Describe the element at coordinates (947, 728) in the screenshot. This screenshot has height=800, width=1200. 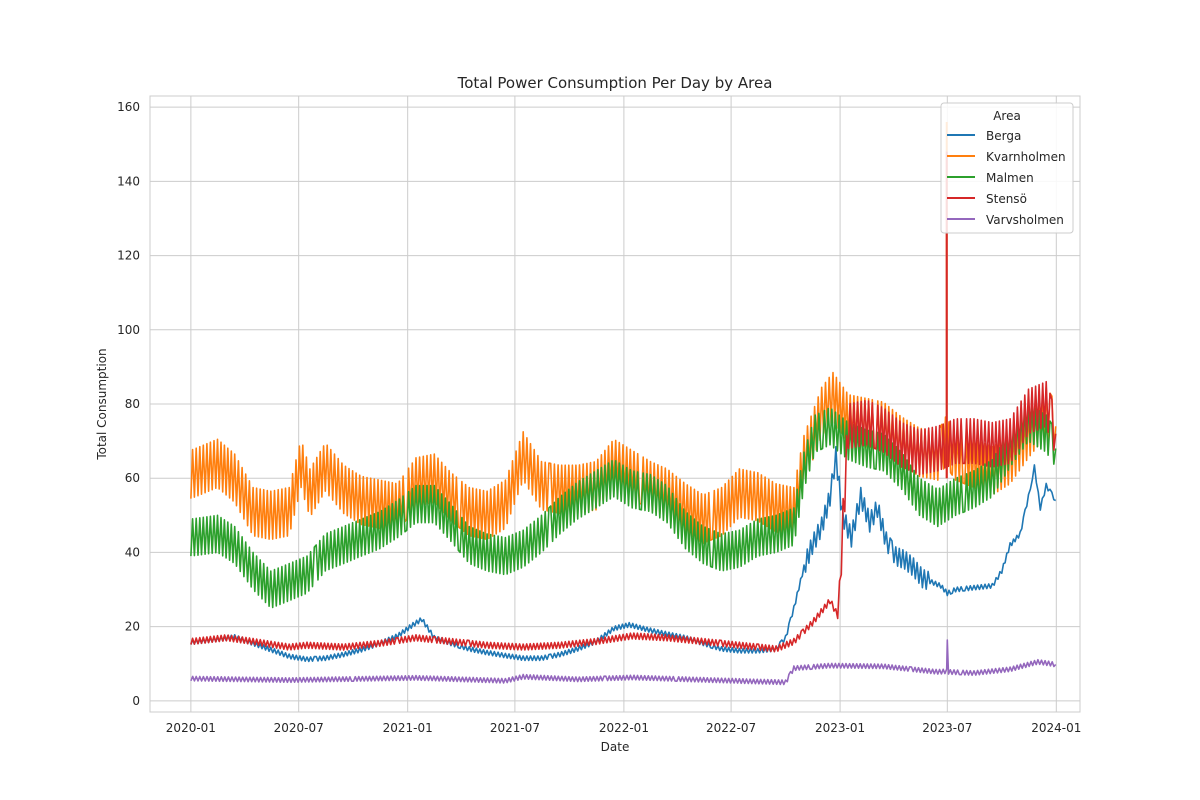
I see `x-tick-label: 2023-07` at that location.